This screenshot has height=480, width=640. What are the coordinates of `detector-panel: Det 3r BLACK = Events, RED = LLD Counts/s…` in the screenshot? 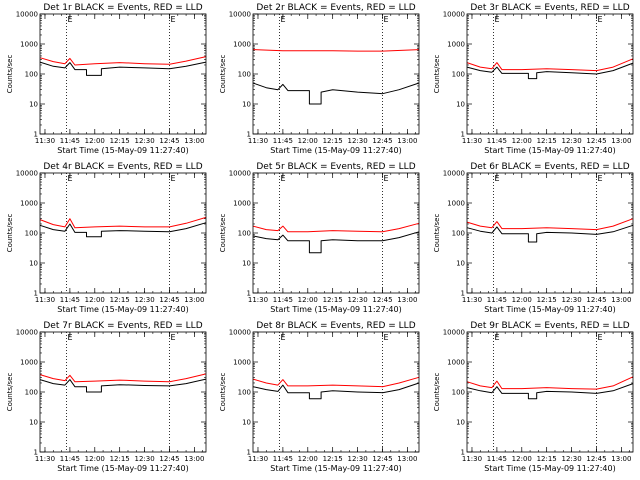 It's located at (533, 79).